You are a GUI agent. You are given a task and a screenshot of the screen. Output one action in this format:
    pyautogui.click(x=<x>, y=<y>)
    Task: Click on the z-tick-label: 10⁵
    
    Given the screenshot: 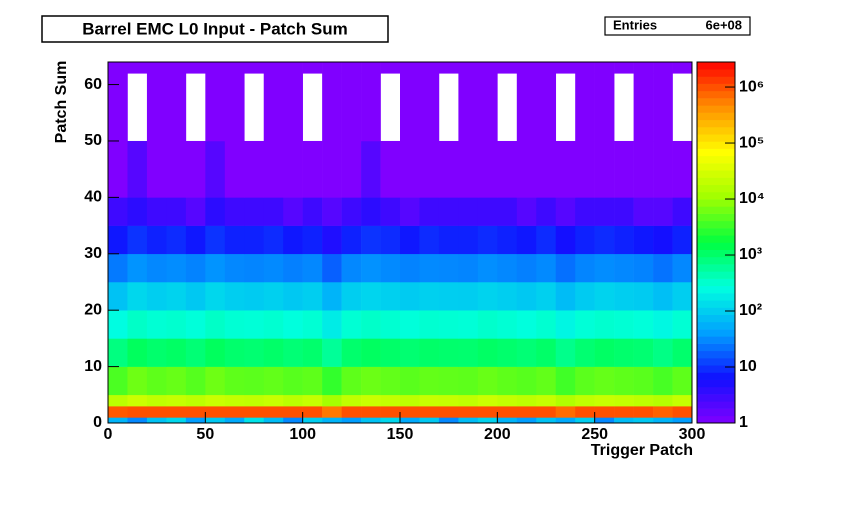 What is the action you would take?
    pyautogui.click(x=751, y=142)
    